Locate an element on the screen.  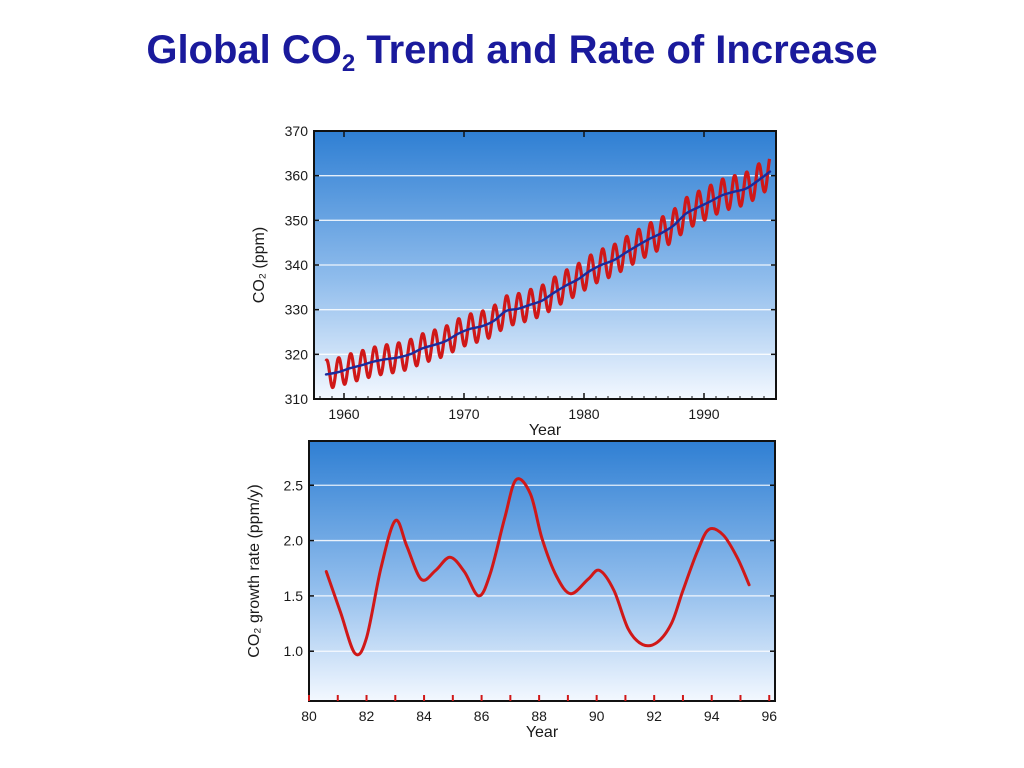
y-tick-label: 2.5 is located at coordinates (294, 485).